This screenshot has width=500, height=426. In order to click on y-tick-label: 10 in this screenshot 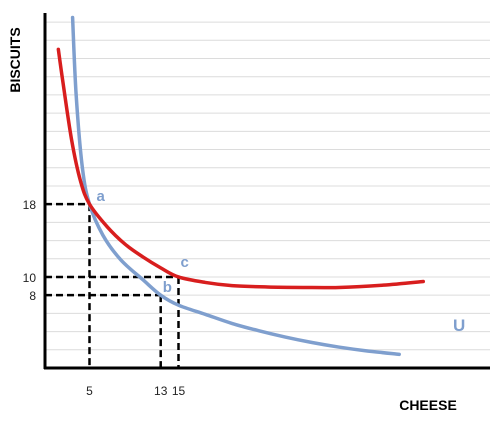, I will do `click(30, 278)`.